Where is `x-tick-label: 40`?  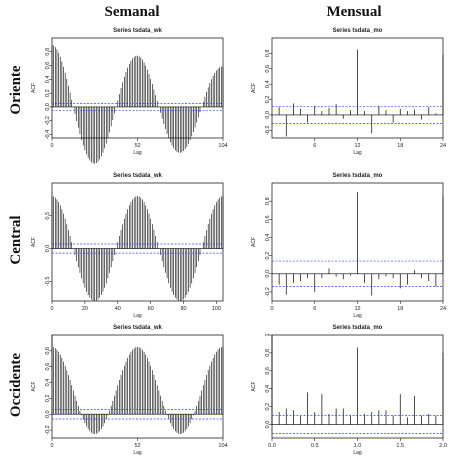 x-tick-label: 40 is located at coordinates (118, 309).